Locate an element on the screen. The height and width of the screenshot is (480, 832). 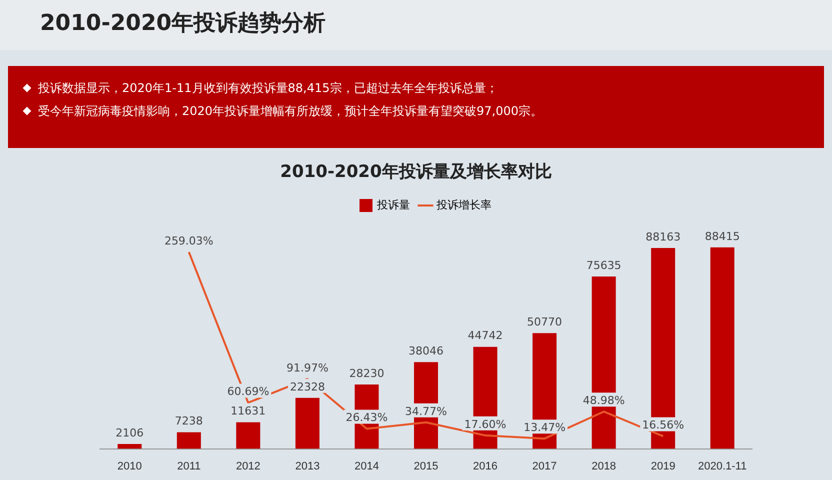
x-tick-label: 2014 is located at coordinates (366, 466).